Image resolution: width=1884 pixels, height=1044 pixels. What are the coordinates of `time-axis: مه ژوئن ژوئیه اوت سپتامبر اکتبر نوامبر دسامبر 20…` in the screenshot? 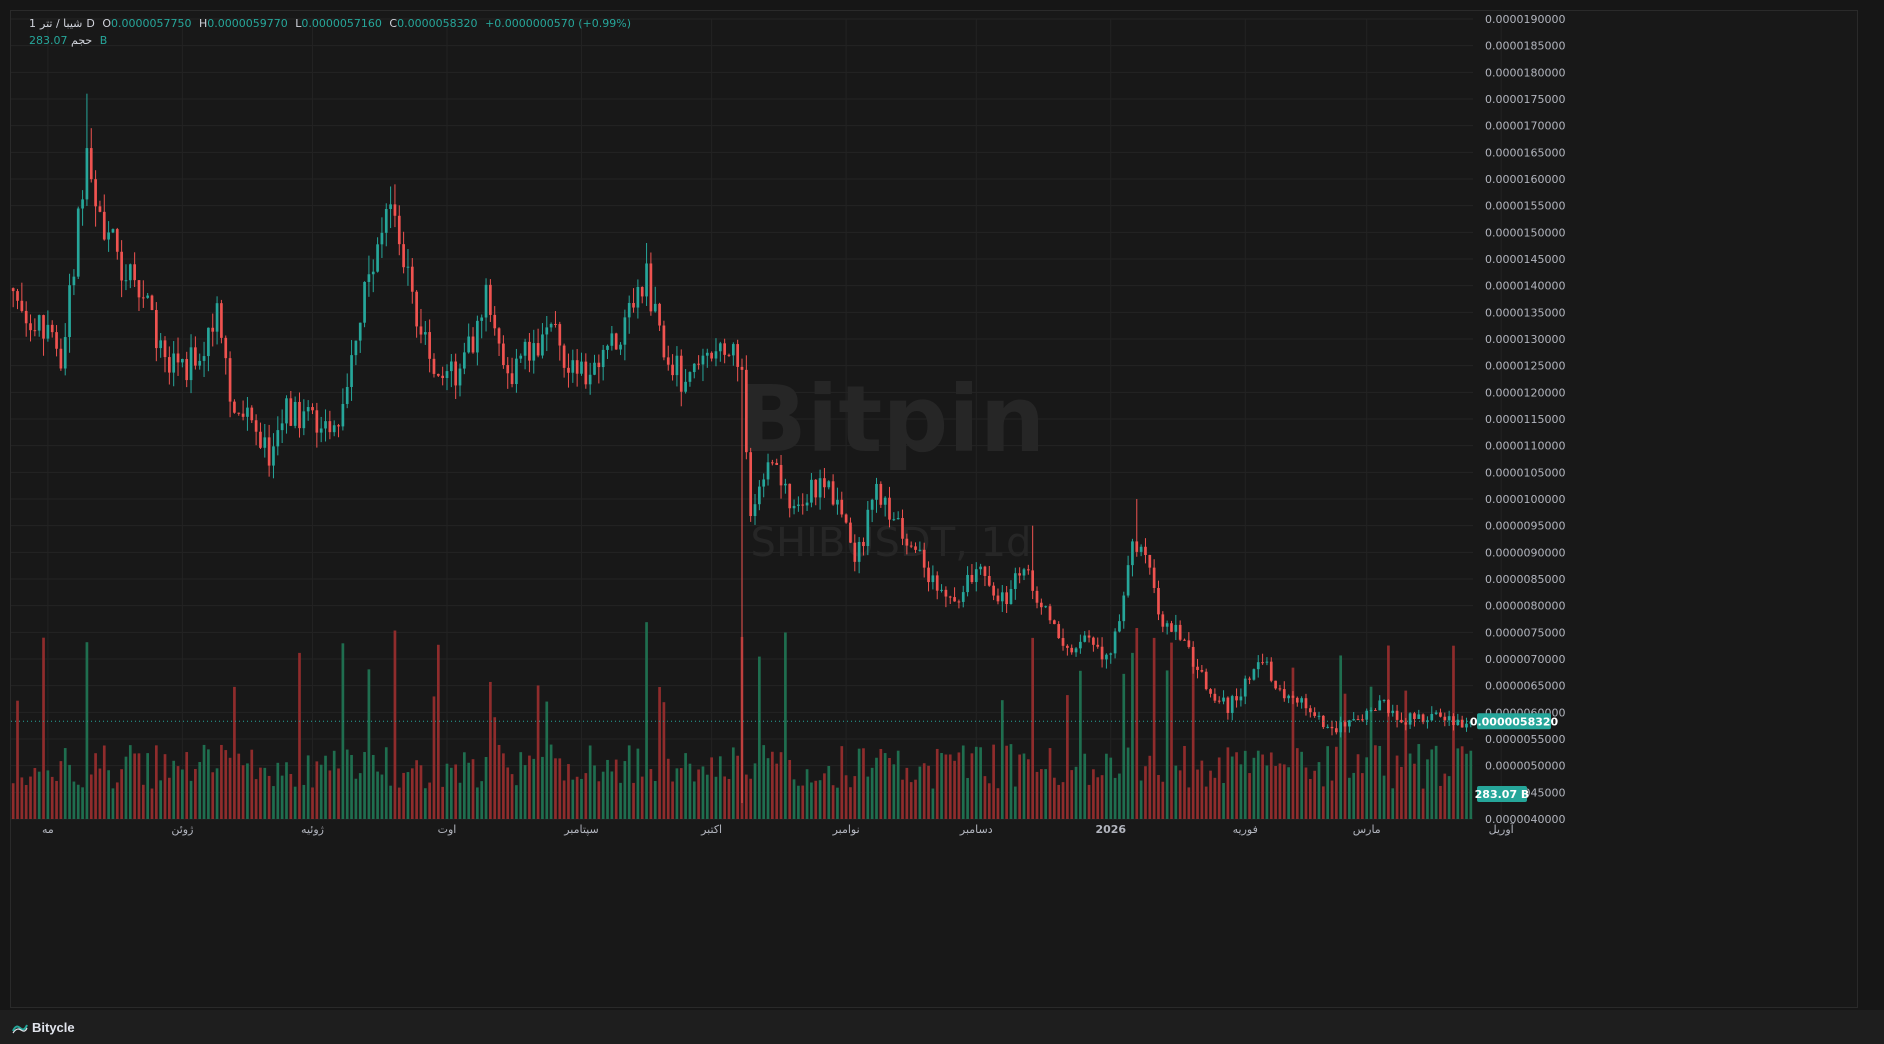 It's located at (778, 829).